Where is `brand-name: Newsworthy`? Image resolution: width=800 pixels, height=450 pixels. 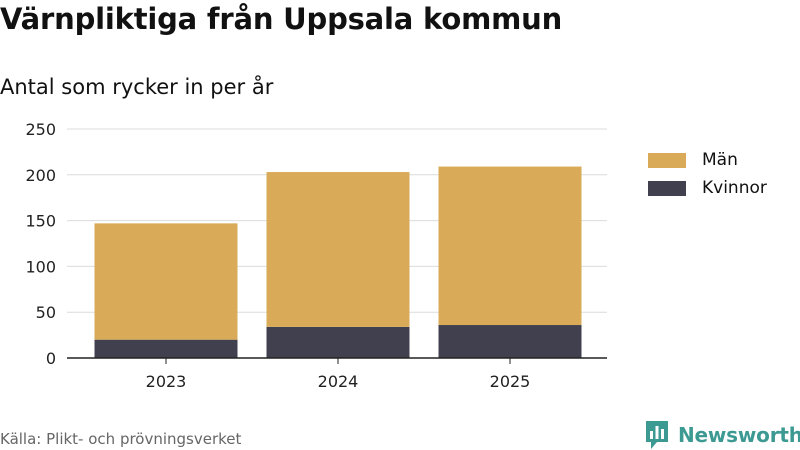 brand-name: Newsworthy is located at coordinates (739, 435).